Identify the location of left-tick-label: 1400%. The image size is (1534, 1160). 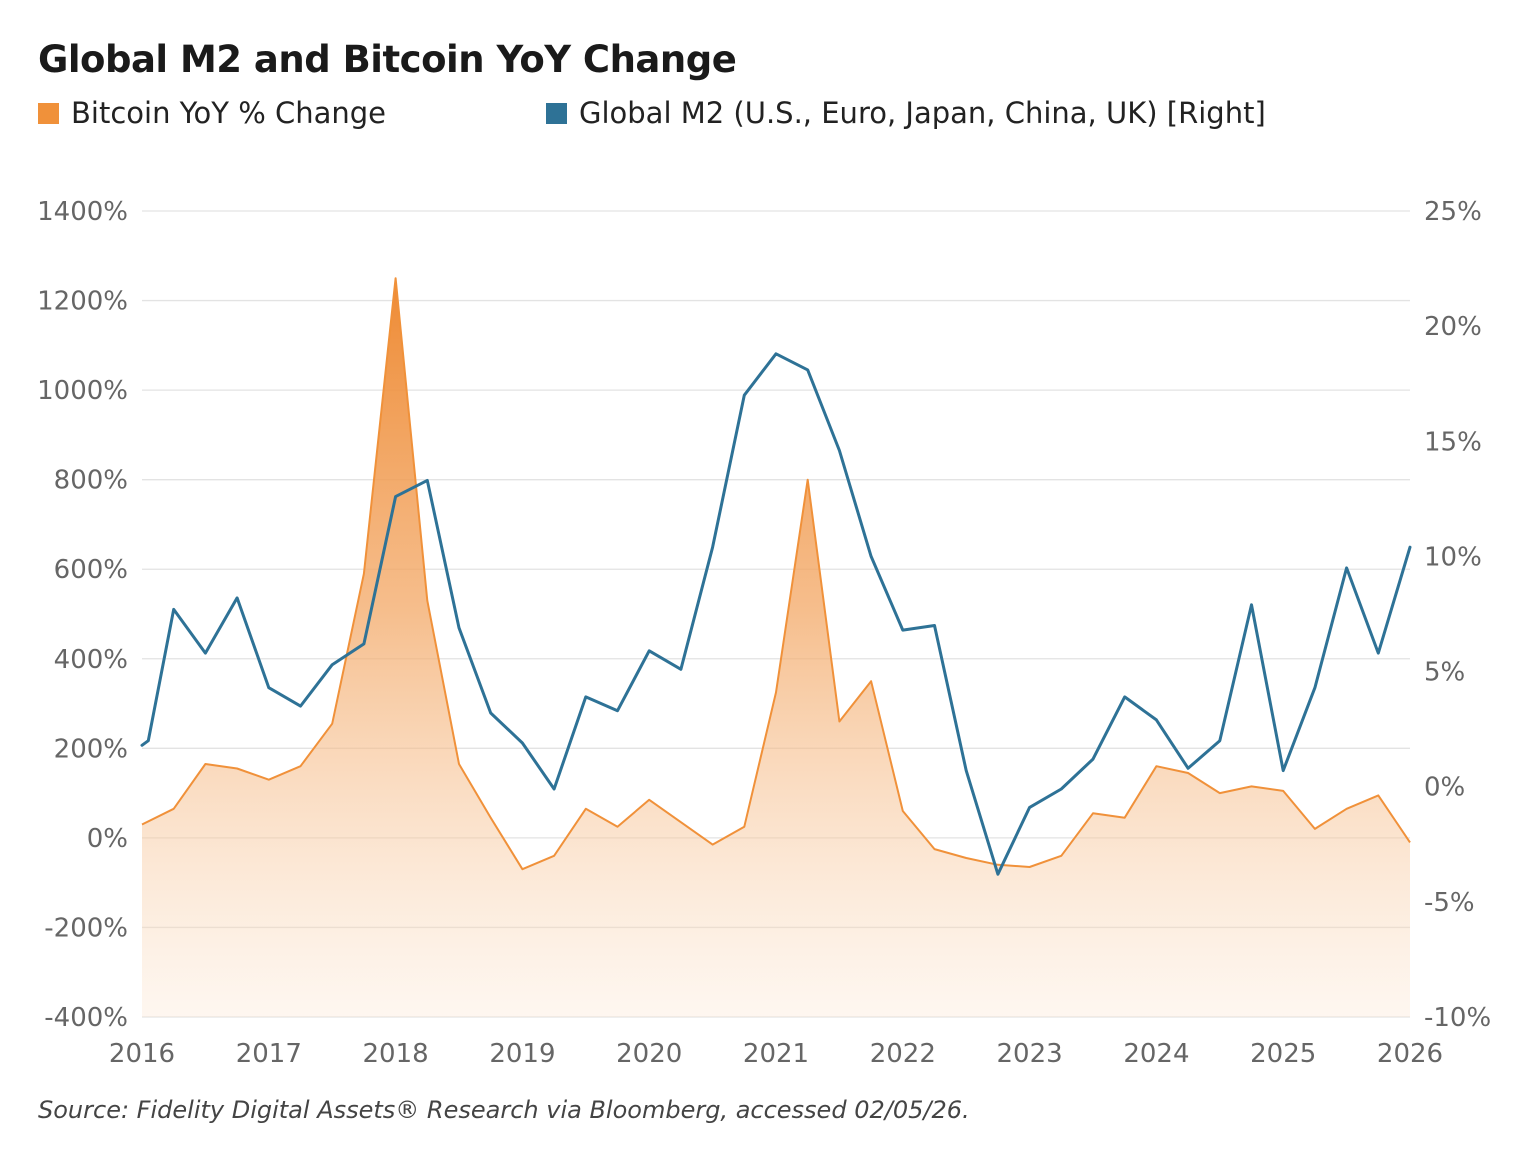
(82, 212).